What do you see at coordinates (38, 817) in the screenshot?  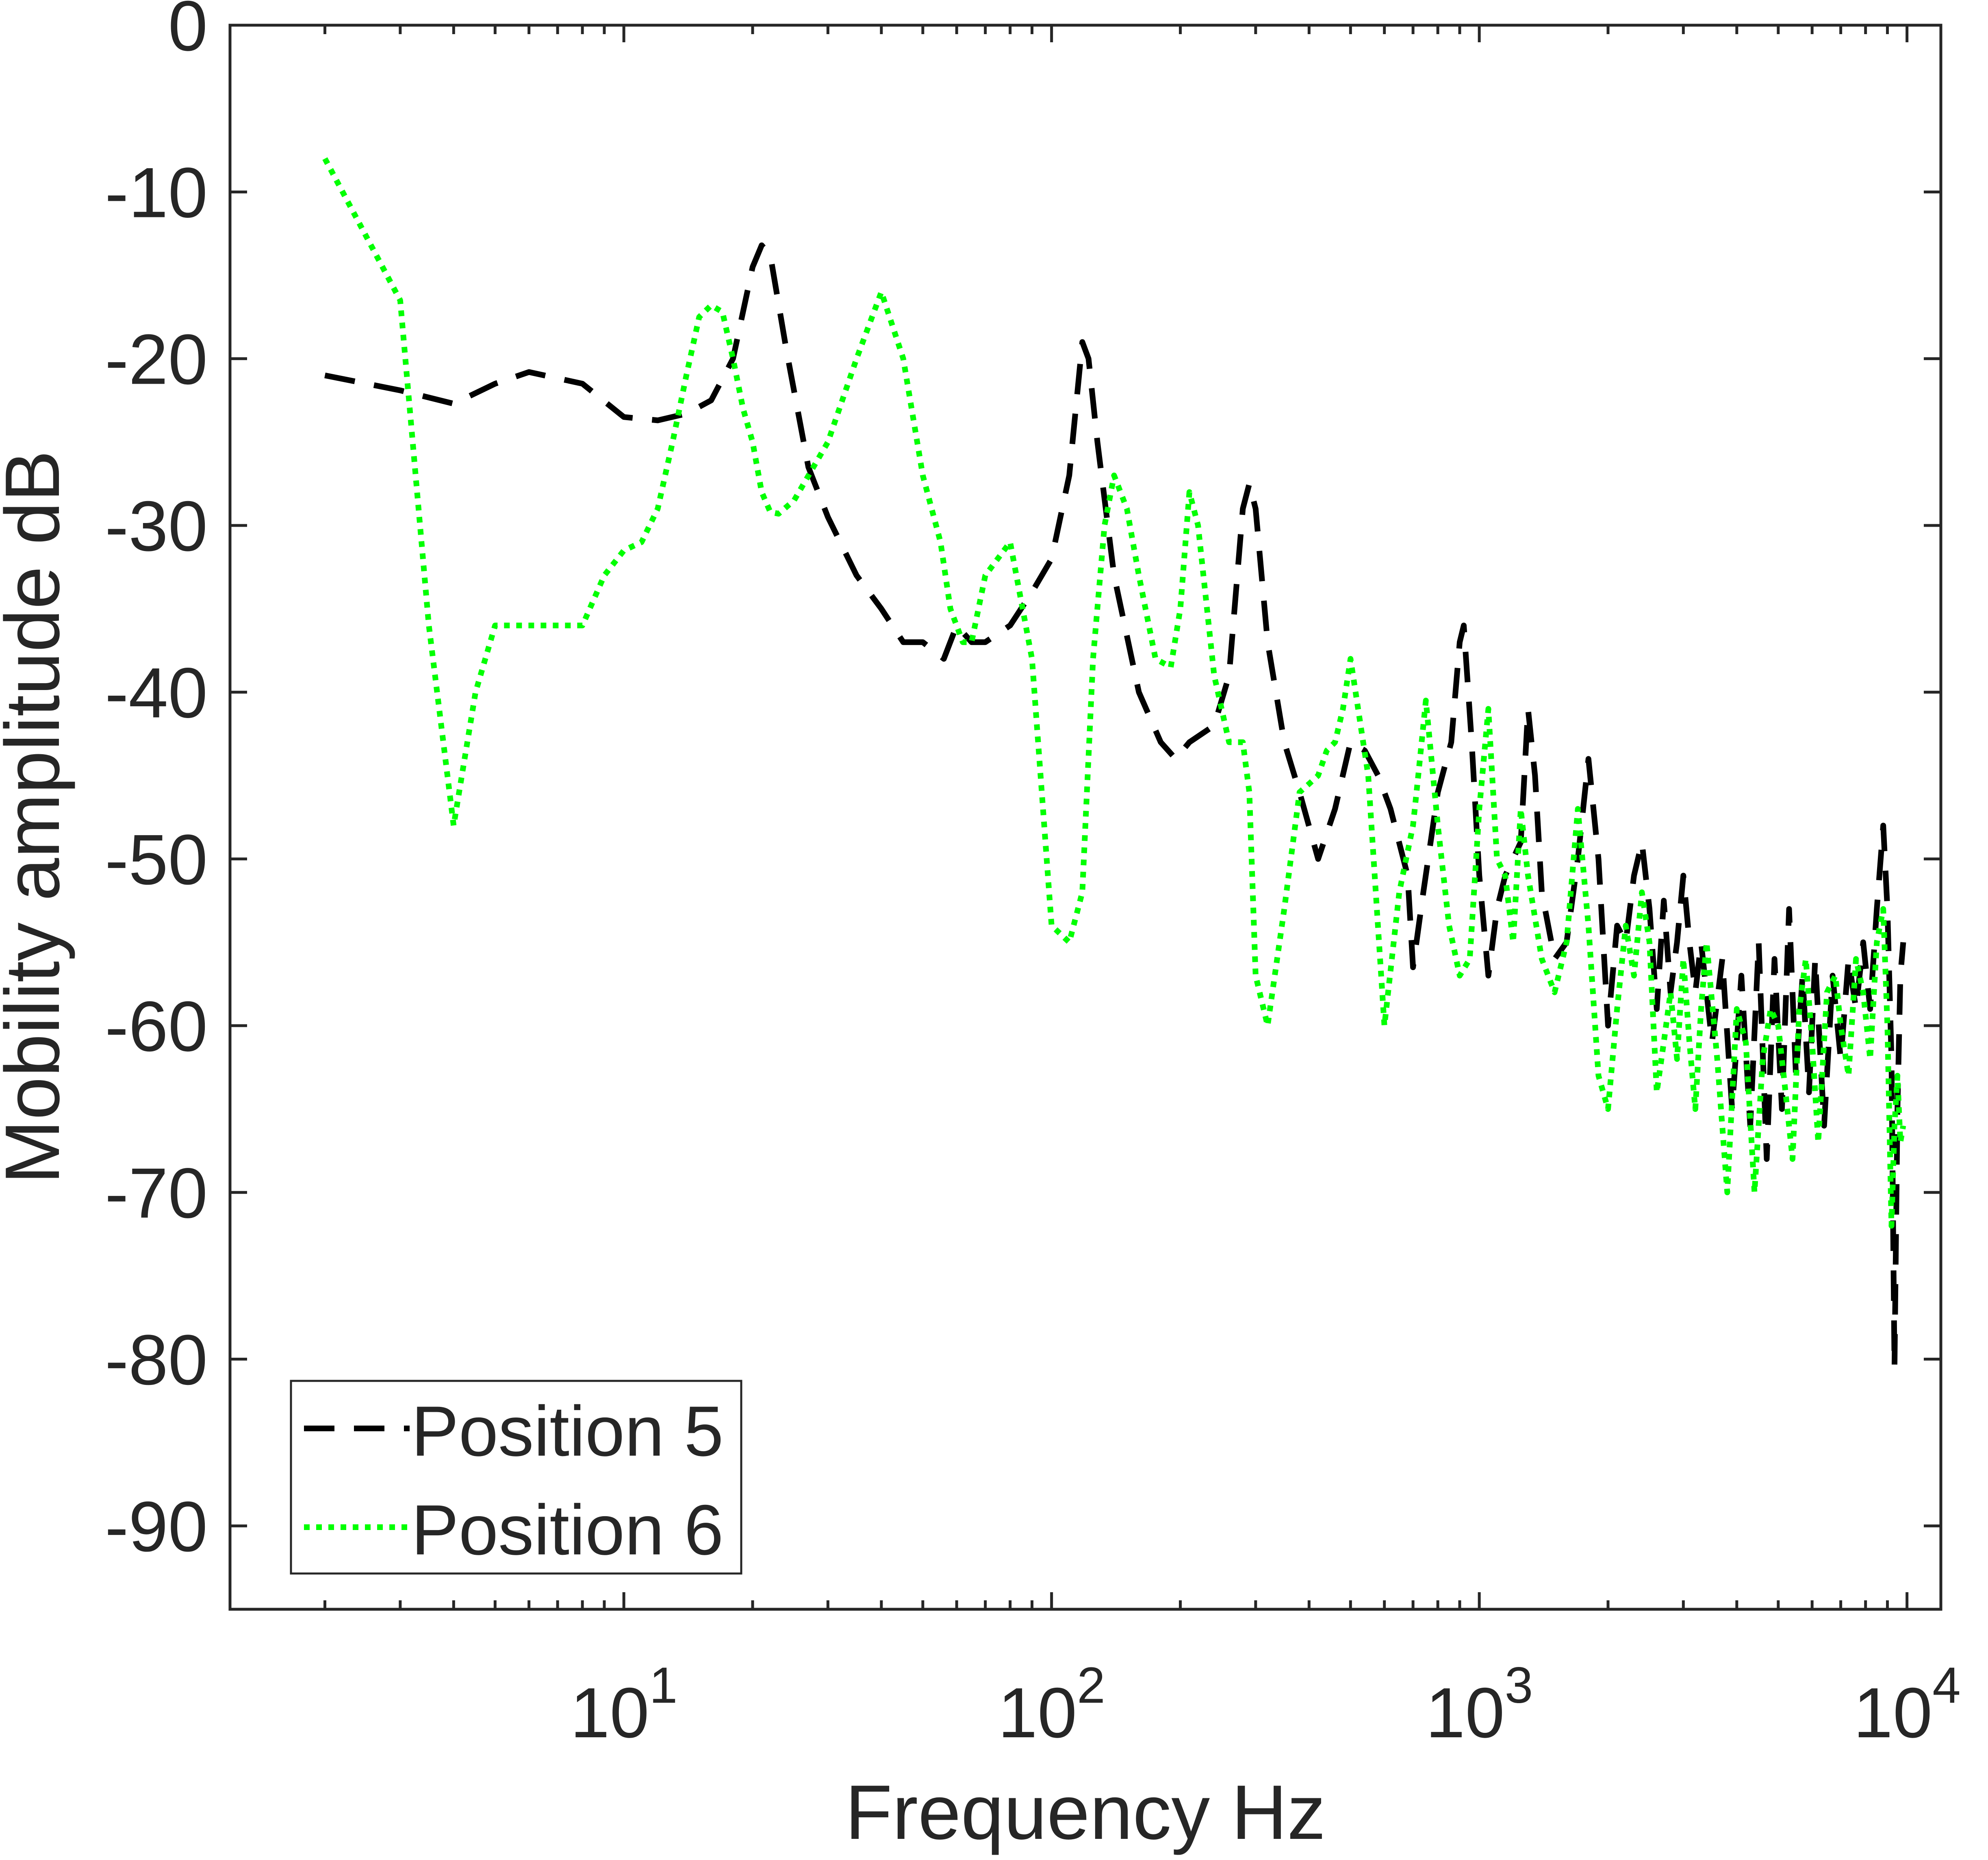 I see `y-axis-label: Mobility amplitude dB` at bounding box center [38, 817].